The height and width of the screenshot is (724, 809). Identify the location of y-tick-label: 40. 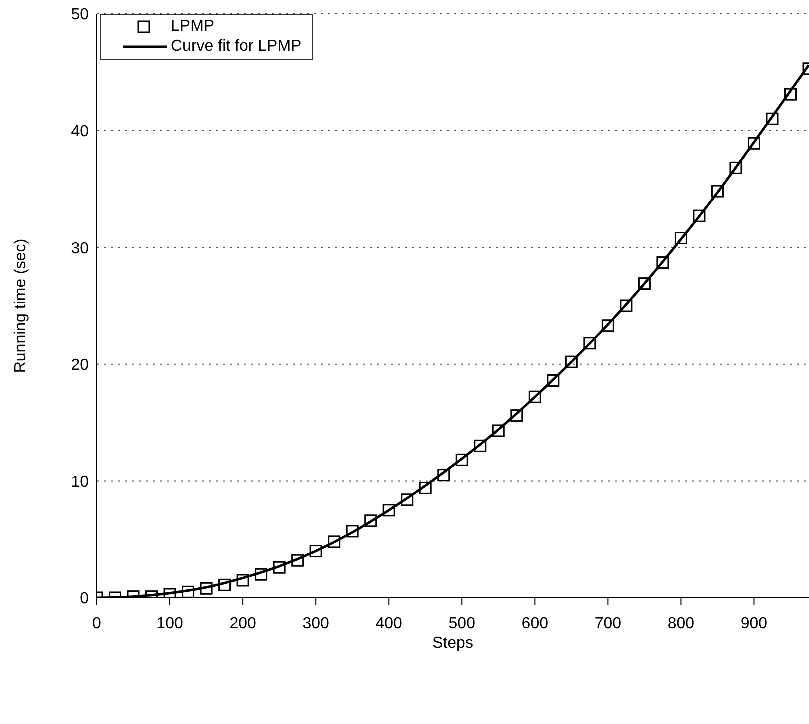
(80, 131).